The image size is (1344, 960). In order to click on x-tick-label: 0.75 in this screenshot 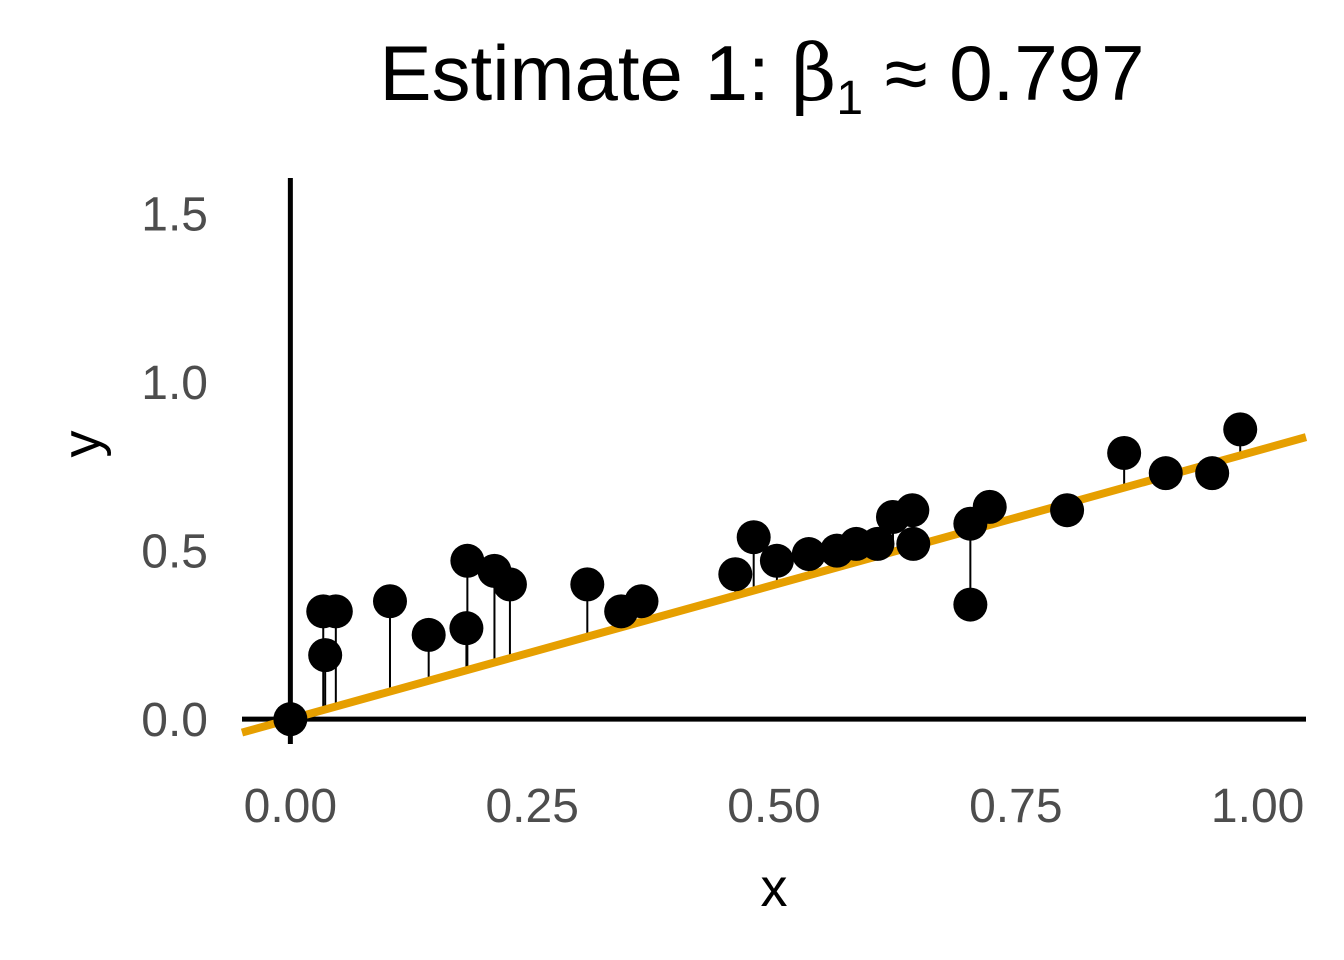, I will do `click(1015, 806)`.